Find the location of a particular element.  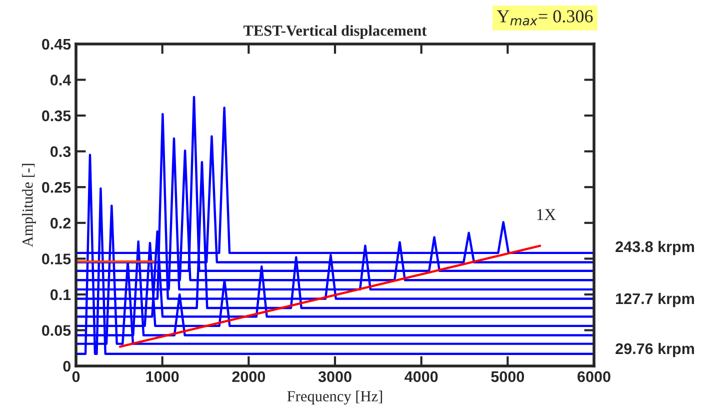

x-tick-label: 2000 is located at coordinates (249, 376).